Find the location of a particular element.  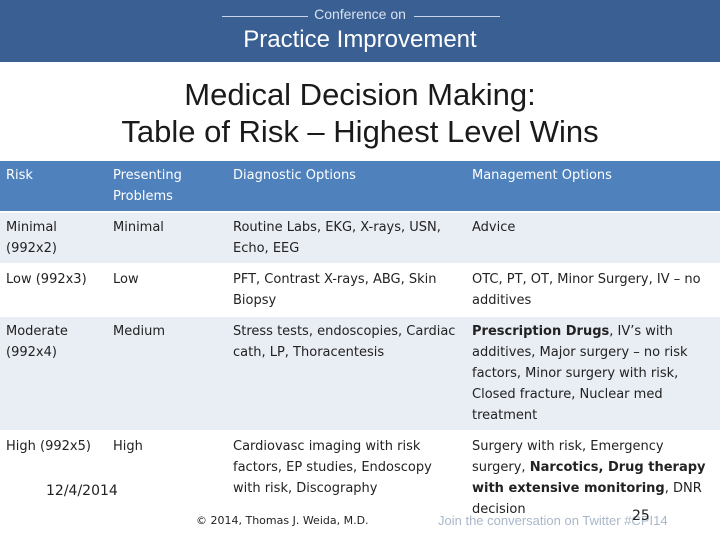

cell-risk: Moderate (992x4) is located at coordinates (53, 373).